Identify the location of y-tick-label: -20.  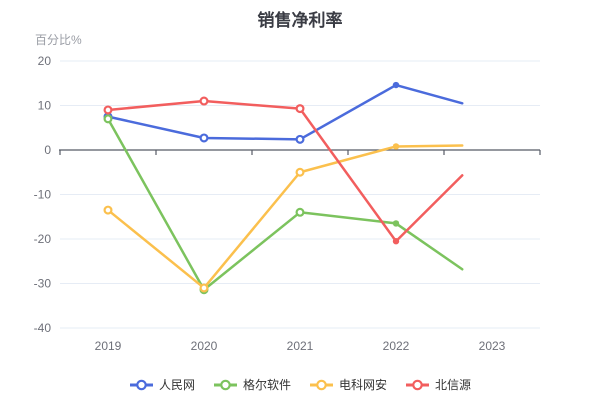
(43, 239).